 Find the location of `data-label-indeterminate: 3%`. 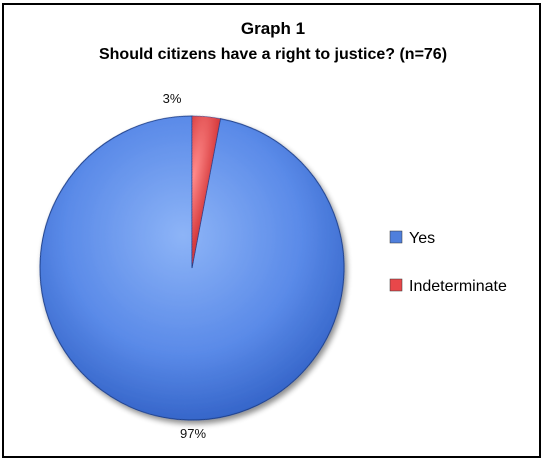

data-label-indeterminate: 3% is located at coordinates (172, 98).